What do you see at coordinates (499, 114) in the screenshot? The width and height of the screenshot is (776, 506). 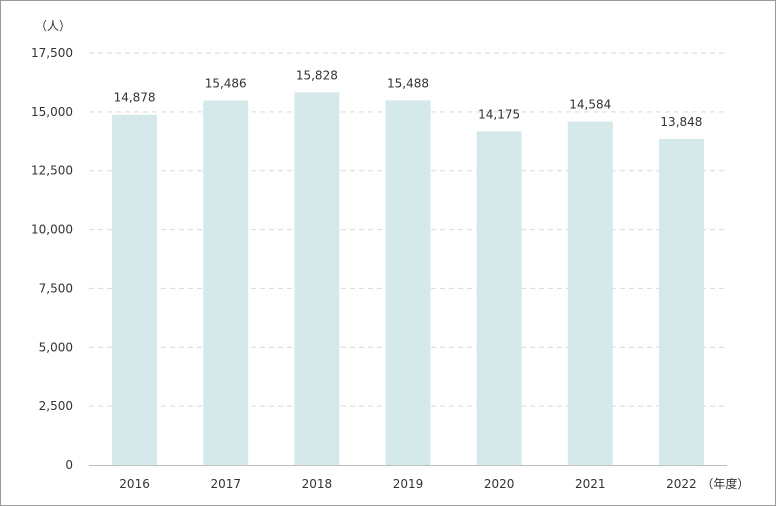 I see `bar-value-label: 14,175` at bounding box center [499, 114].